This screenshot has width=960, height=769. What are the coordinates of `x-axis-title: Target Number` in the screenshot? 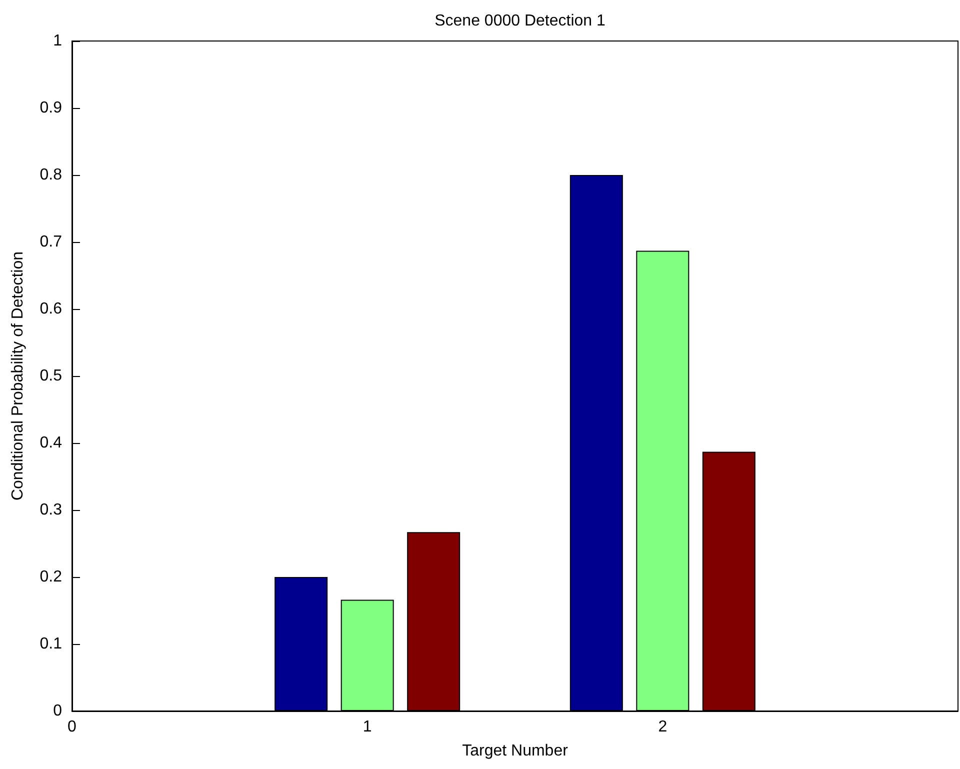 It's located at (515, 751).